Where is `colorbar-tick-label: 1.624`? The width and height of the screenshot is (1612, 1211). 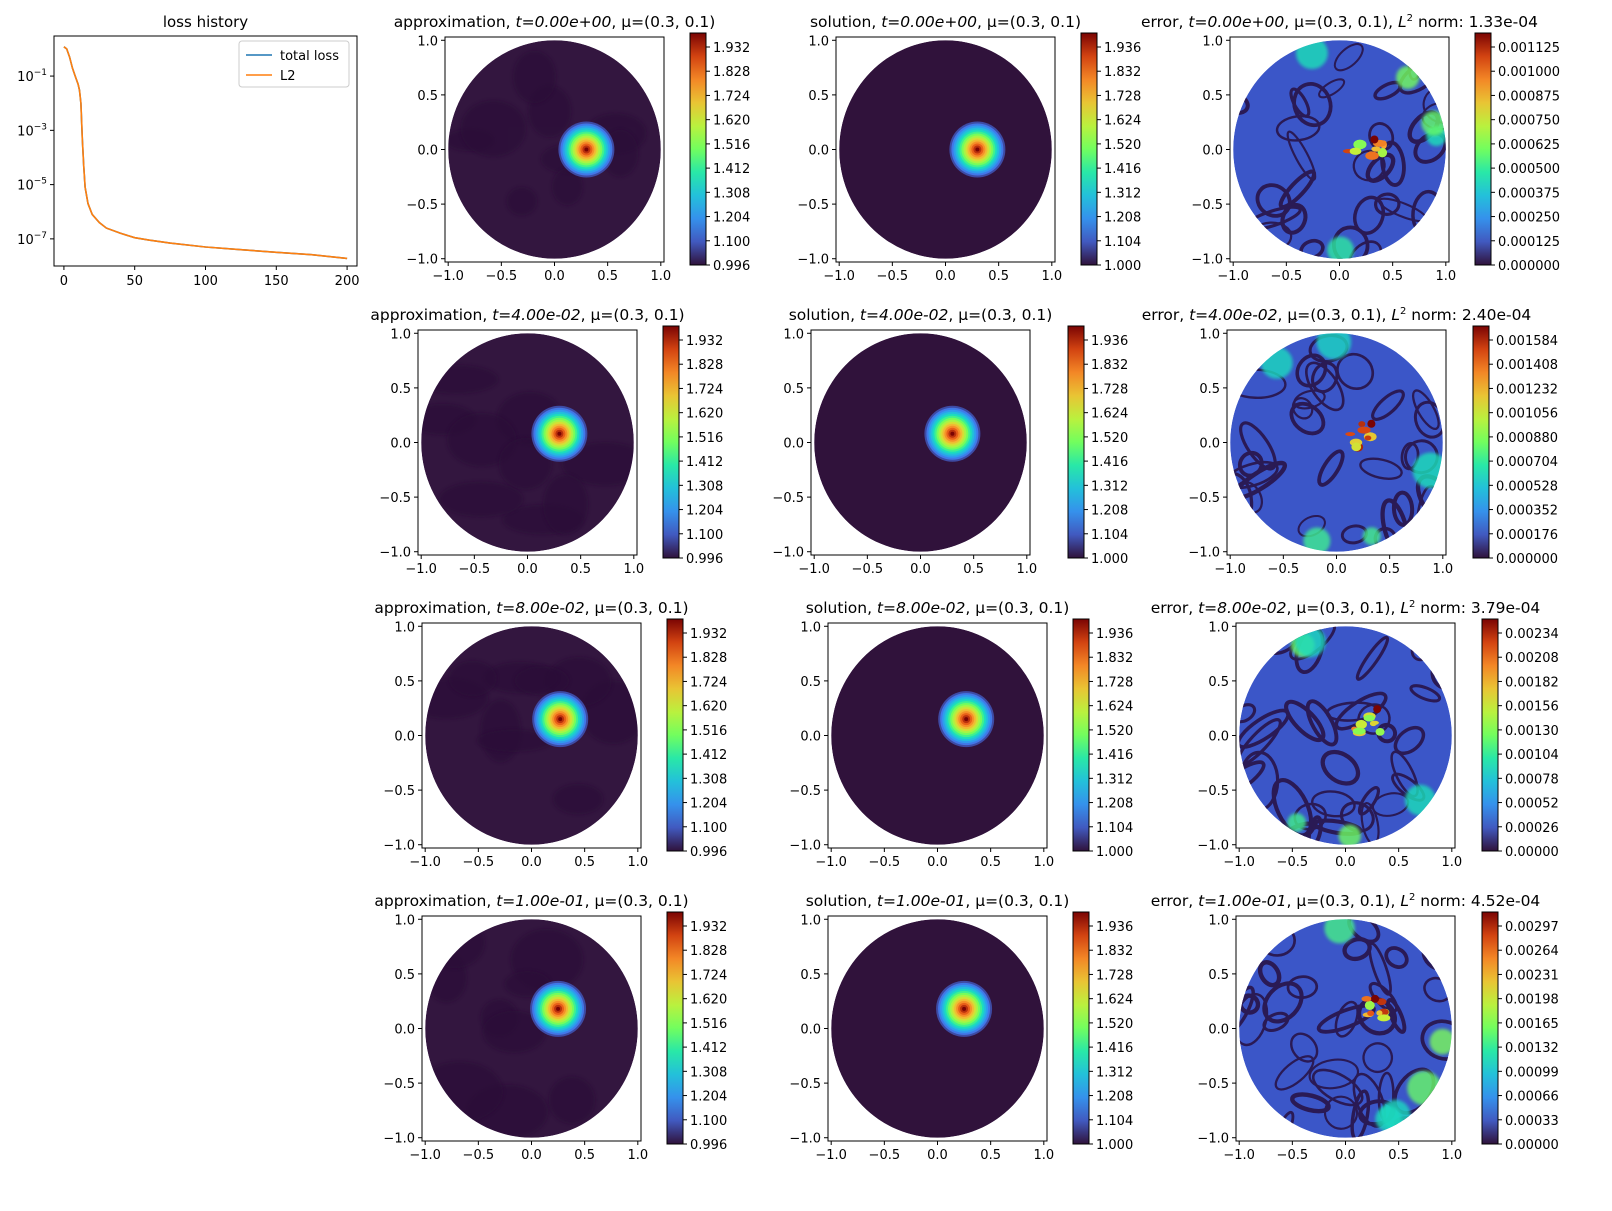 colorbar-tick-label: 1.624 is located at coordinates (1114, 707).